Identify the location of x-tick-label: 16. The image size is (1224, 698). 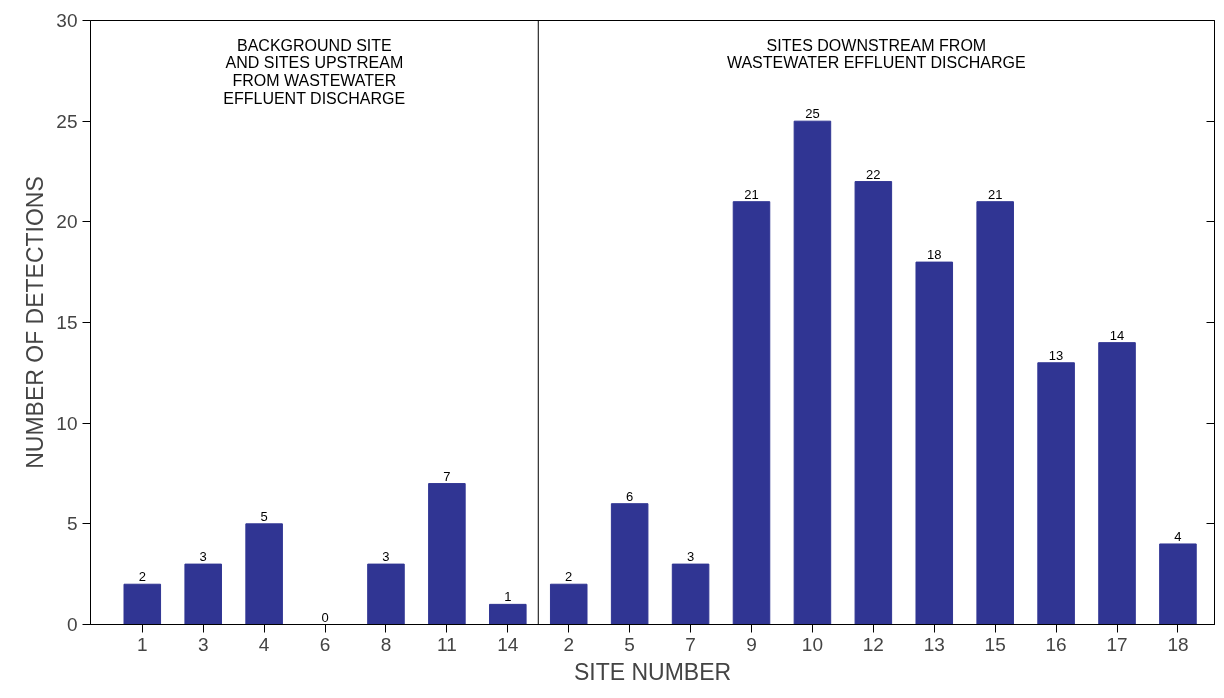
(1056, 644).